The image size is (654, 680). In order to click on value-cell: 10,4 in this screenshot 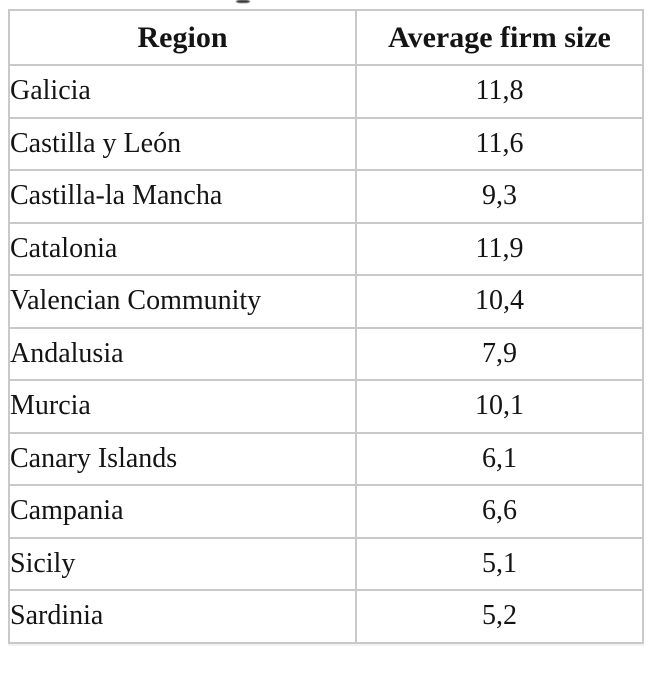, I will do `click(499, 301)`.